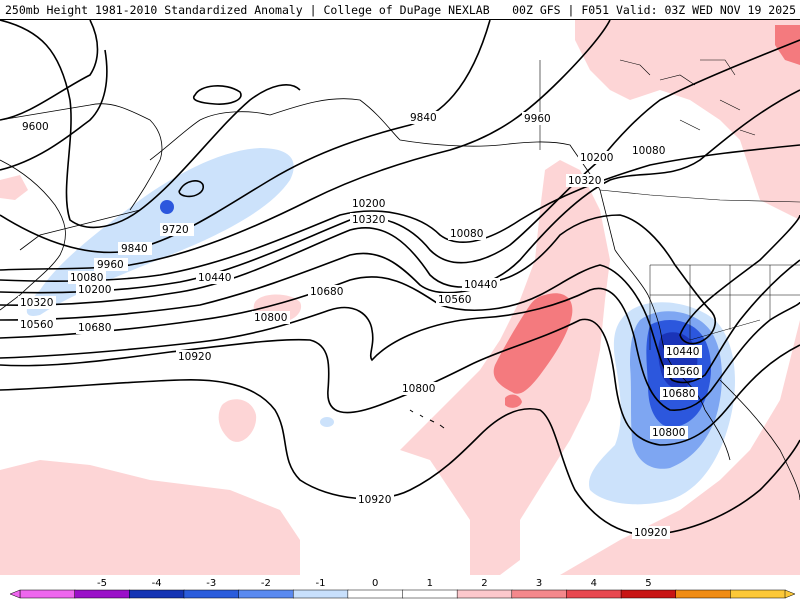 The height and width of the screenshot is (604, 800). What do you see at coordinates (539, 583) in the screenshot?
I see `legend-tick-label: 3` at bounding box center [539, 583].